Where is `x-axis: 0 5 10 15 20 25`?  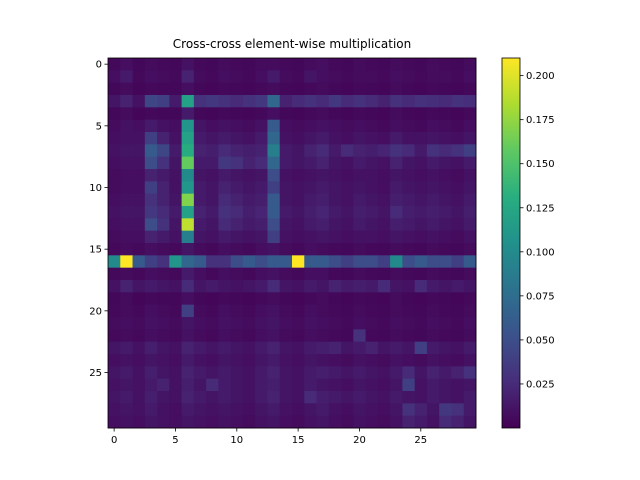
x-axis: 0 5 10 15 20 25 is located at coordinates (269, 437).